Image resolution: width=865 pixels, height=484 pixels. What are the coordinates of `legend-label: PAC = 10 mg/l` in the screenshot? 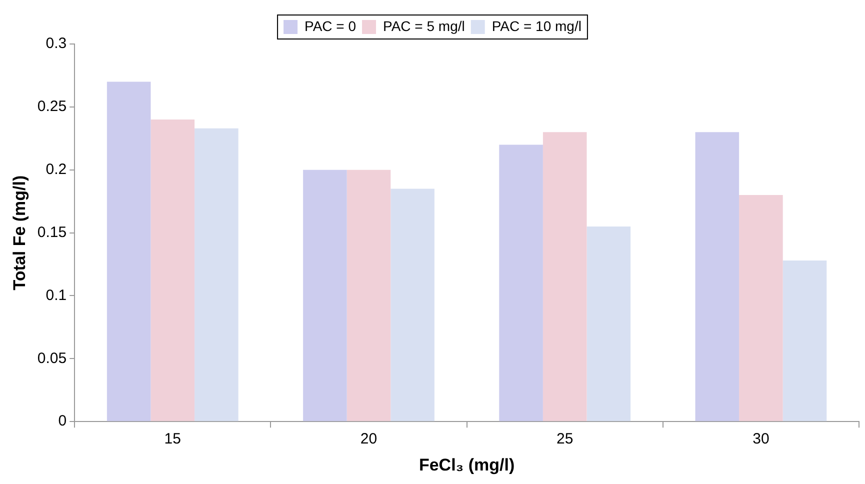 It's located at (537, 26).